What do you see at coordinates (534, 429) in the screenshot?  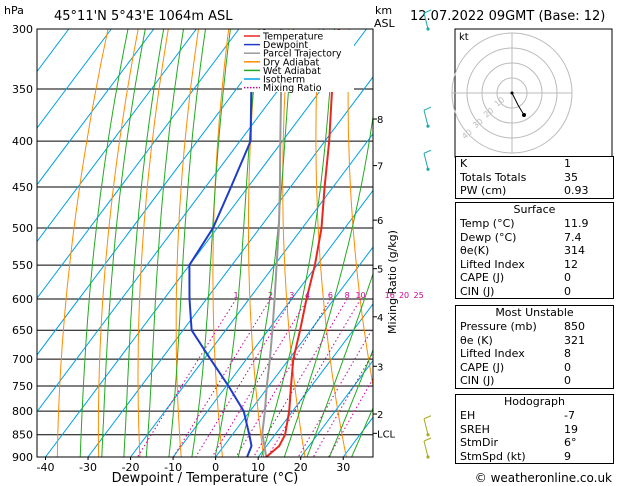 I see `hodograph-table-box: Hodograph EH -7 SREH 19 StmDir 6° StmSpd (kt) 9` at bounding box center [534, 429].